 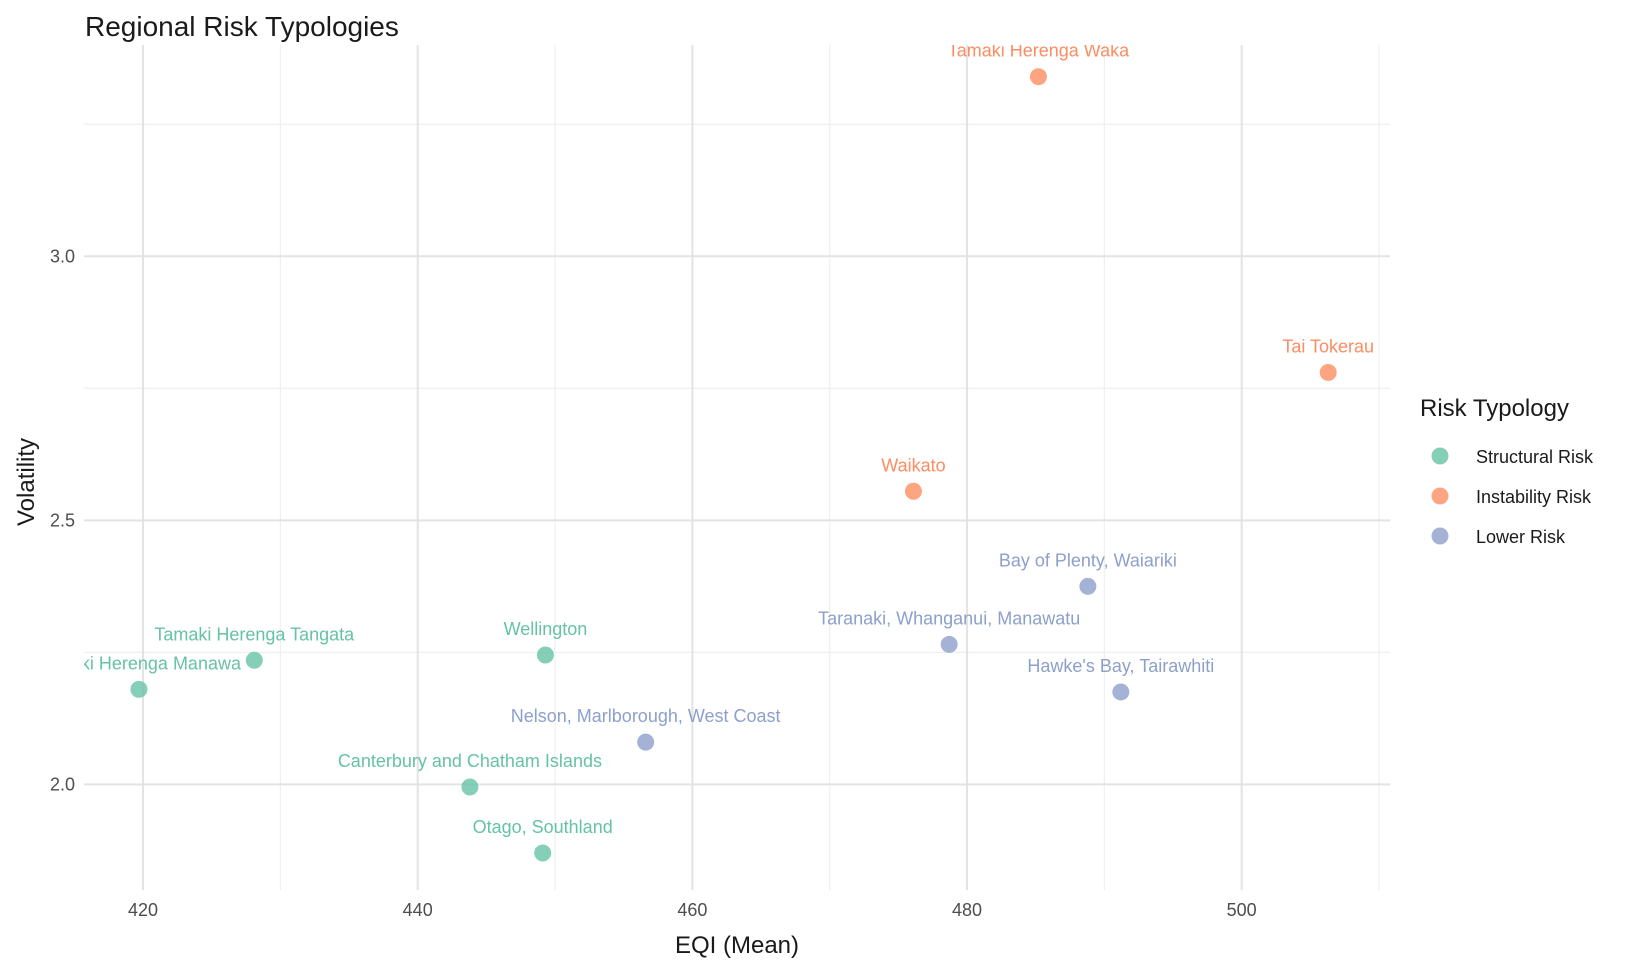 I want to click on point-label: Tamaki Herenga Waka, so click(x=1039, y=51).